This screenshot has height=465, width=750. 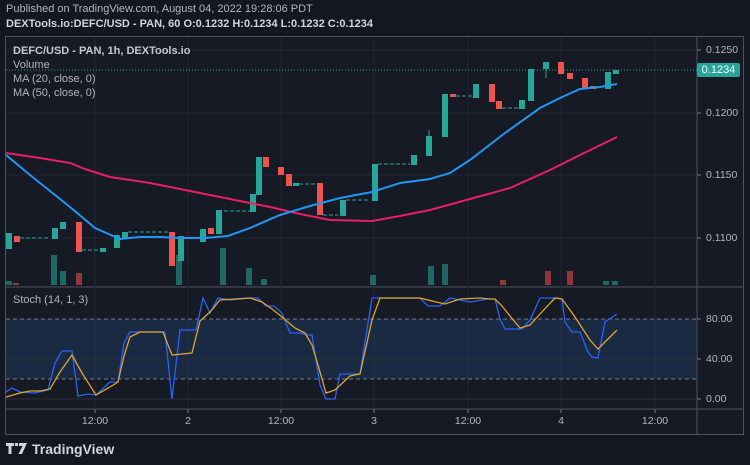 What do you see at coordinates (718, 70) in the screenshot?
I see `current-price-tag: 0.1234` at bounding box center [718, 70].